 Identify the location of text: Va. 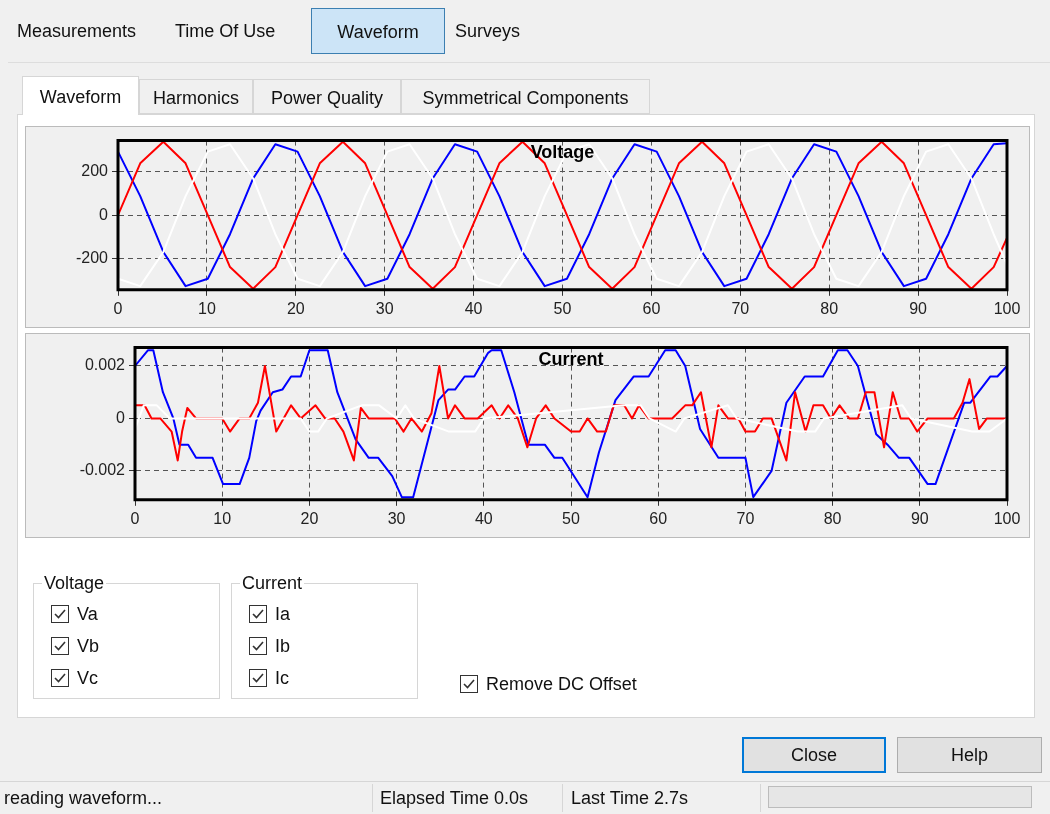
(87, 614).